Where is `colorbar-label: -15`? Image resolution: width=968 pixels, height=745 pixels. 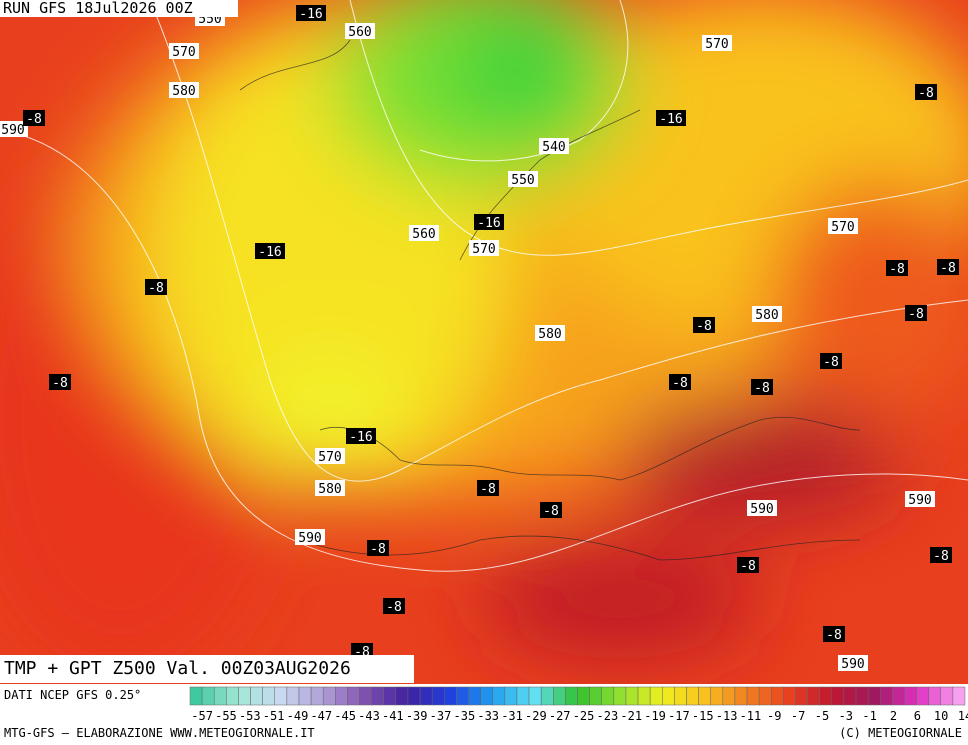
colorbar-label: -15 is located at coordinates (703, 716).